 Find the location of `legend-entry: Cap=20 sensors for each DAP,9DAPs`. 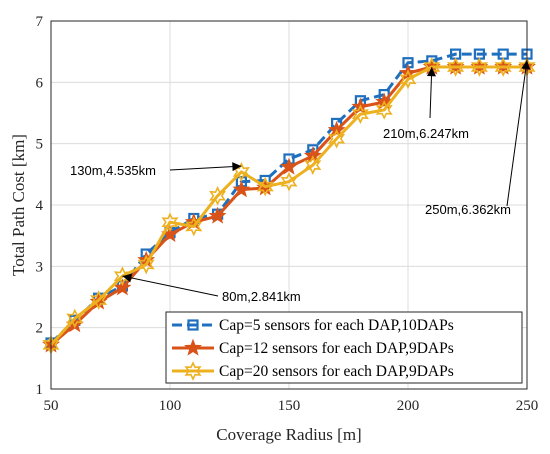

legend-entry: Cap=20 sensors for each DAP,9DAPs is located at coordinates (313, 371).